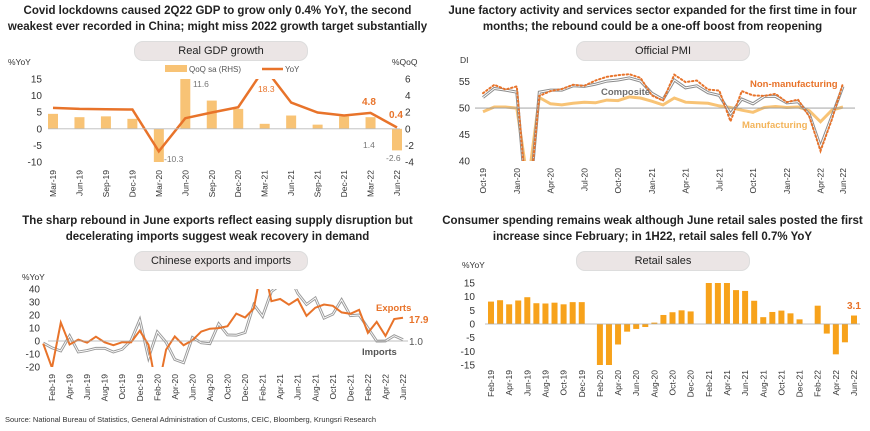  Describe the element at coordinates (464, 60) in the screenshot. I see `pmi-ylabel: DI` at that location.